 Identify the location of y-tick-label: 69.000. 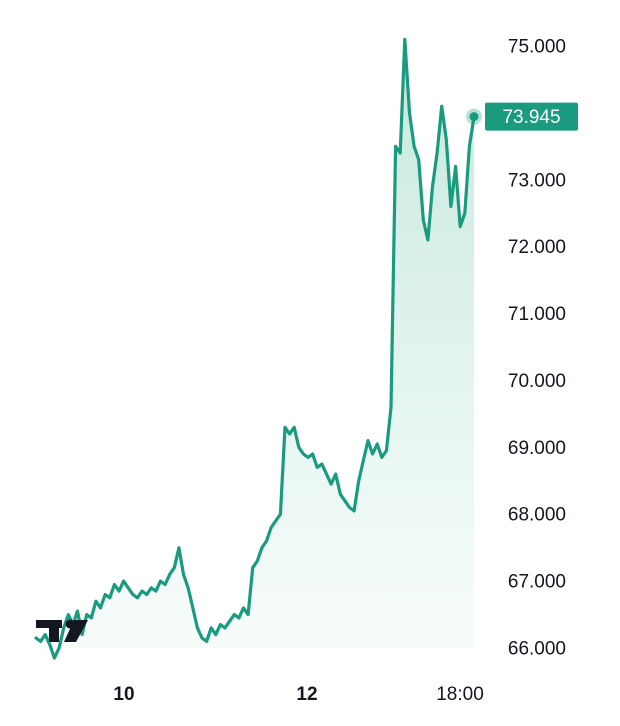
(537, 448).